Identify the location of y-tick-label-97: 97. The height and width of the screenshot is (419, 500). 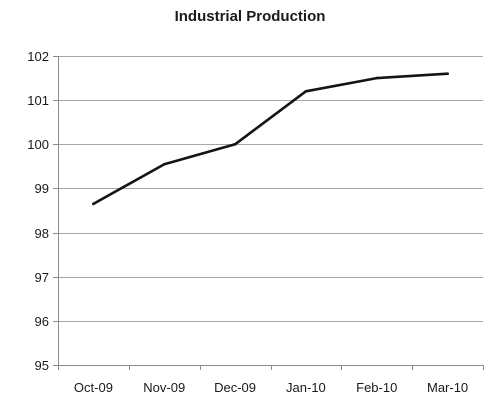
(42, 277).